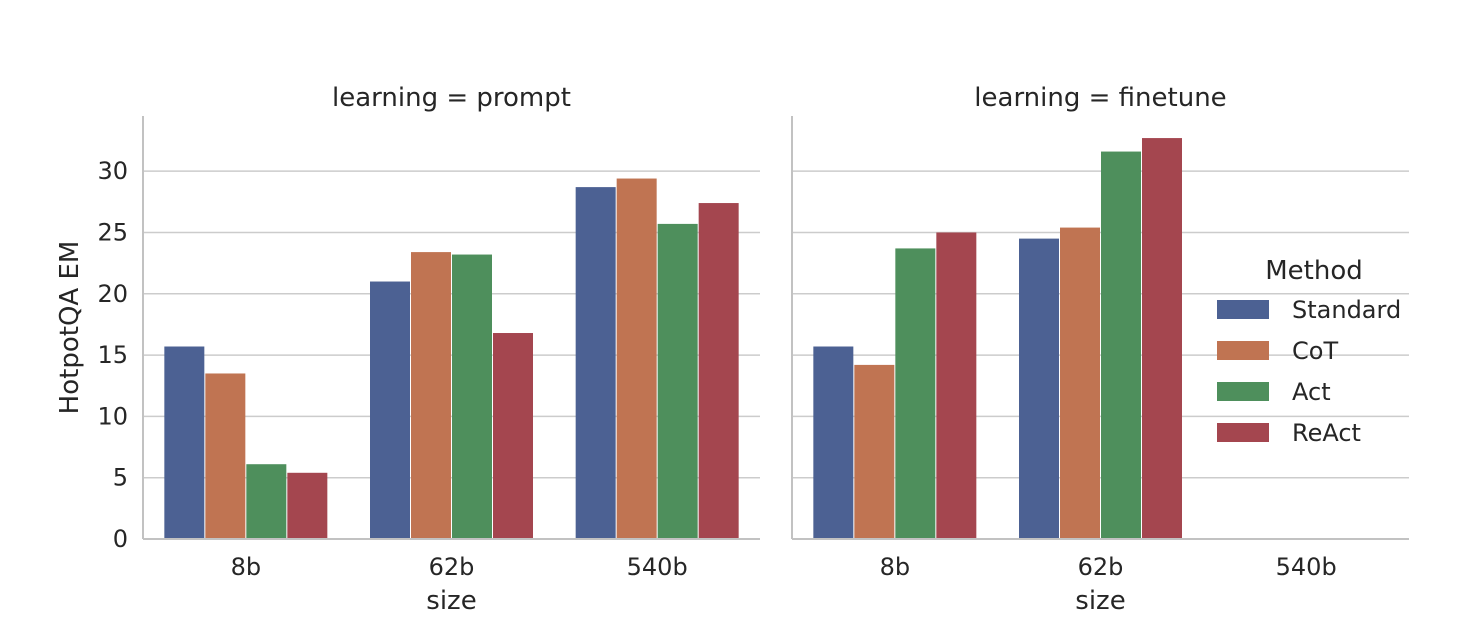 The height and width of the screenshot is (624, 1460). Describe the element at coordinates (451, 98) in the screenshot. I see `panel-title: learning = prompt` at that location.